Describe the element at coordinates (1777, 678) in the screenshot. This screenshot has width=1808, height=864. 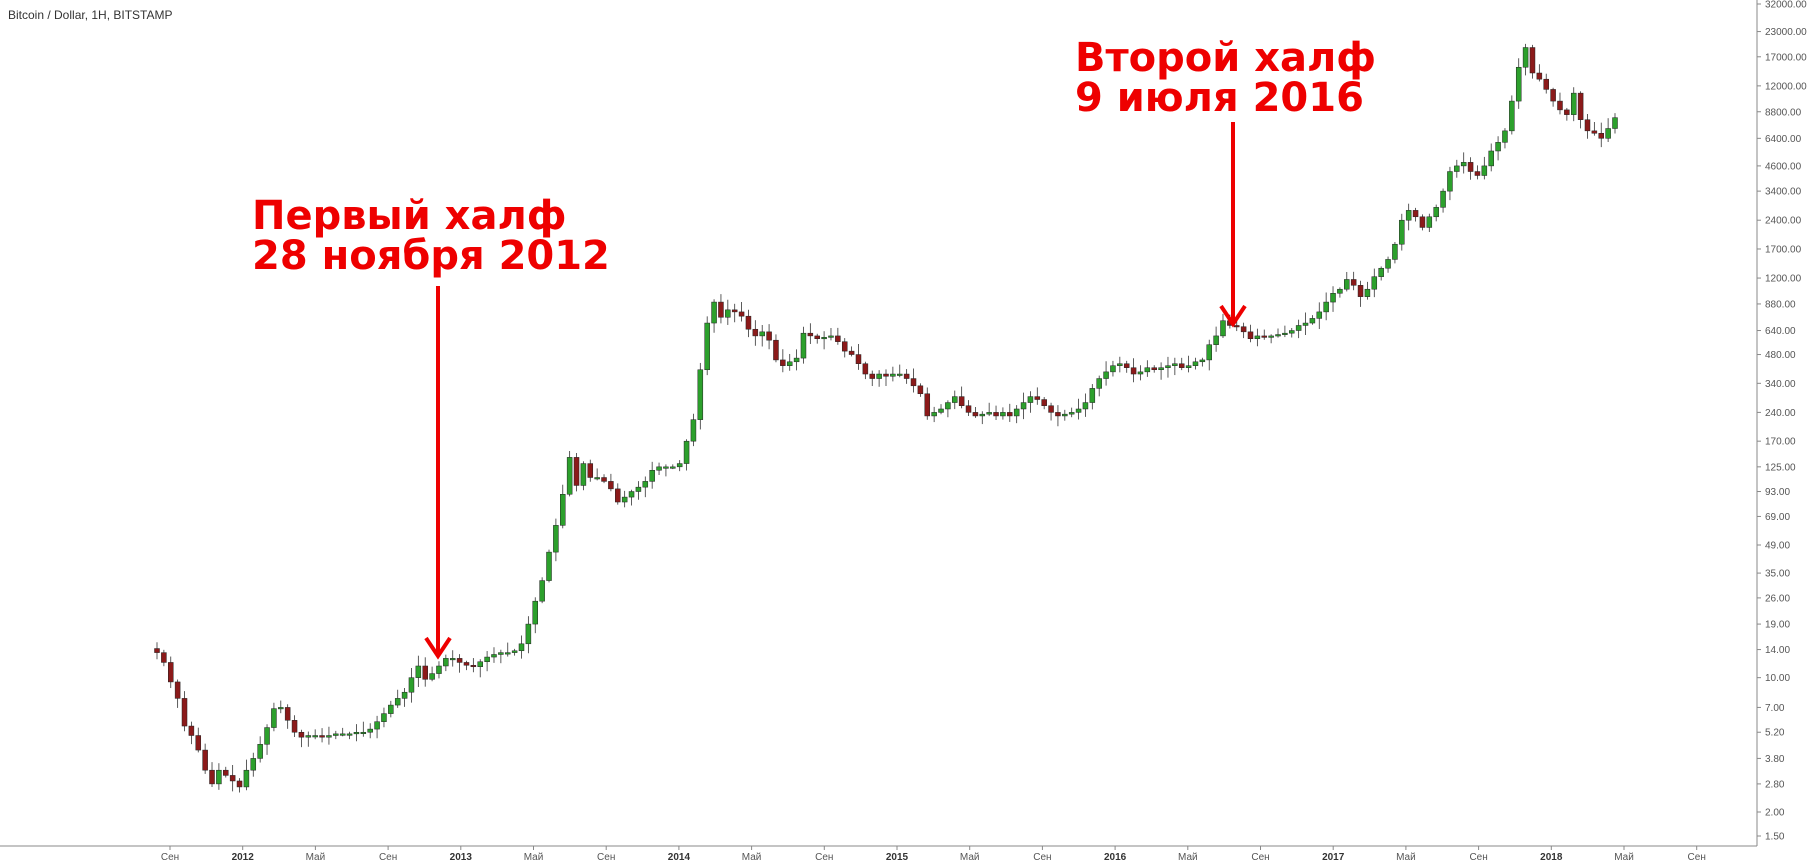
I see `y-tick-label: 10.00` at that location.